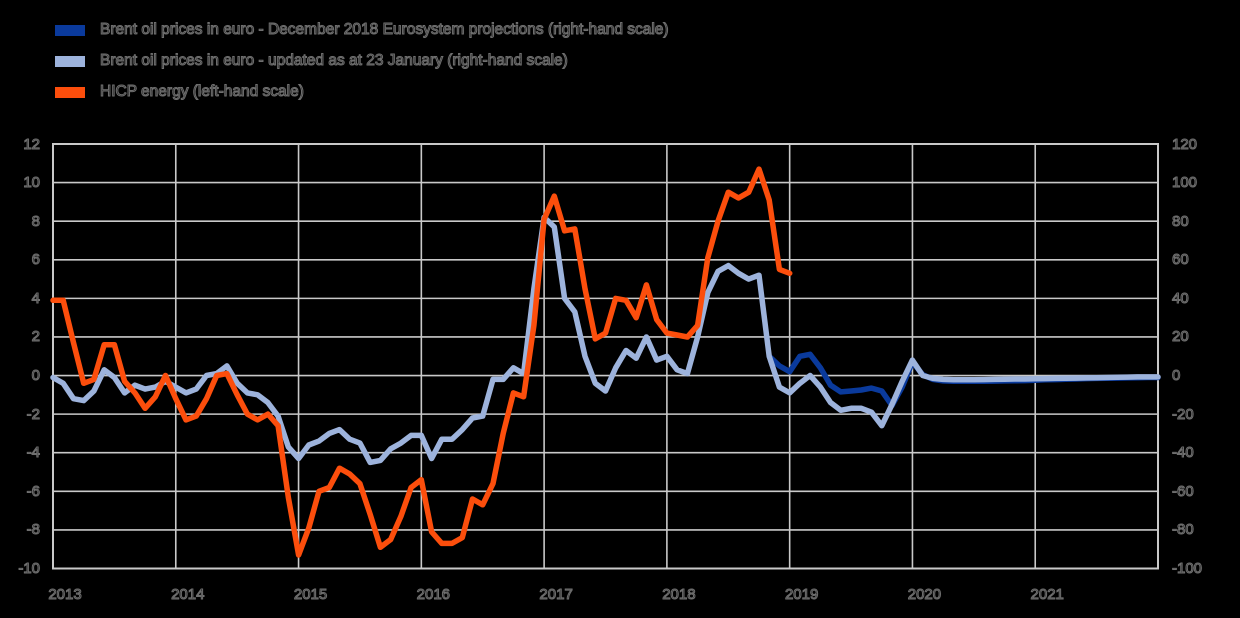  What do you see at coordinates (33, 453) in the screenshot?
I see `y-axis-tick-label-left: -4` at bounding box center [33, 453].